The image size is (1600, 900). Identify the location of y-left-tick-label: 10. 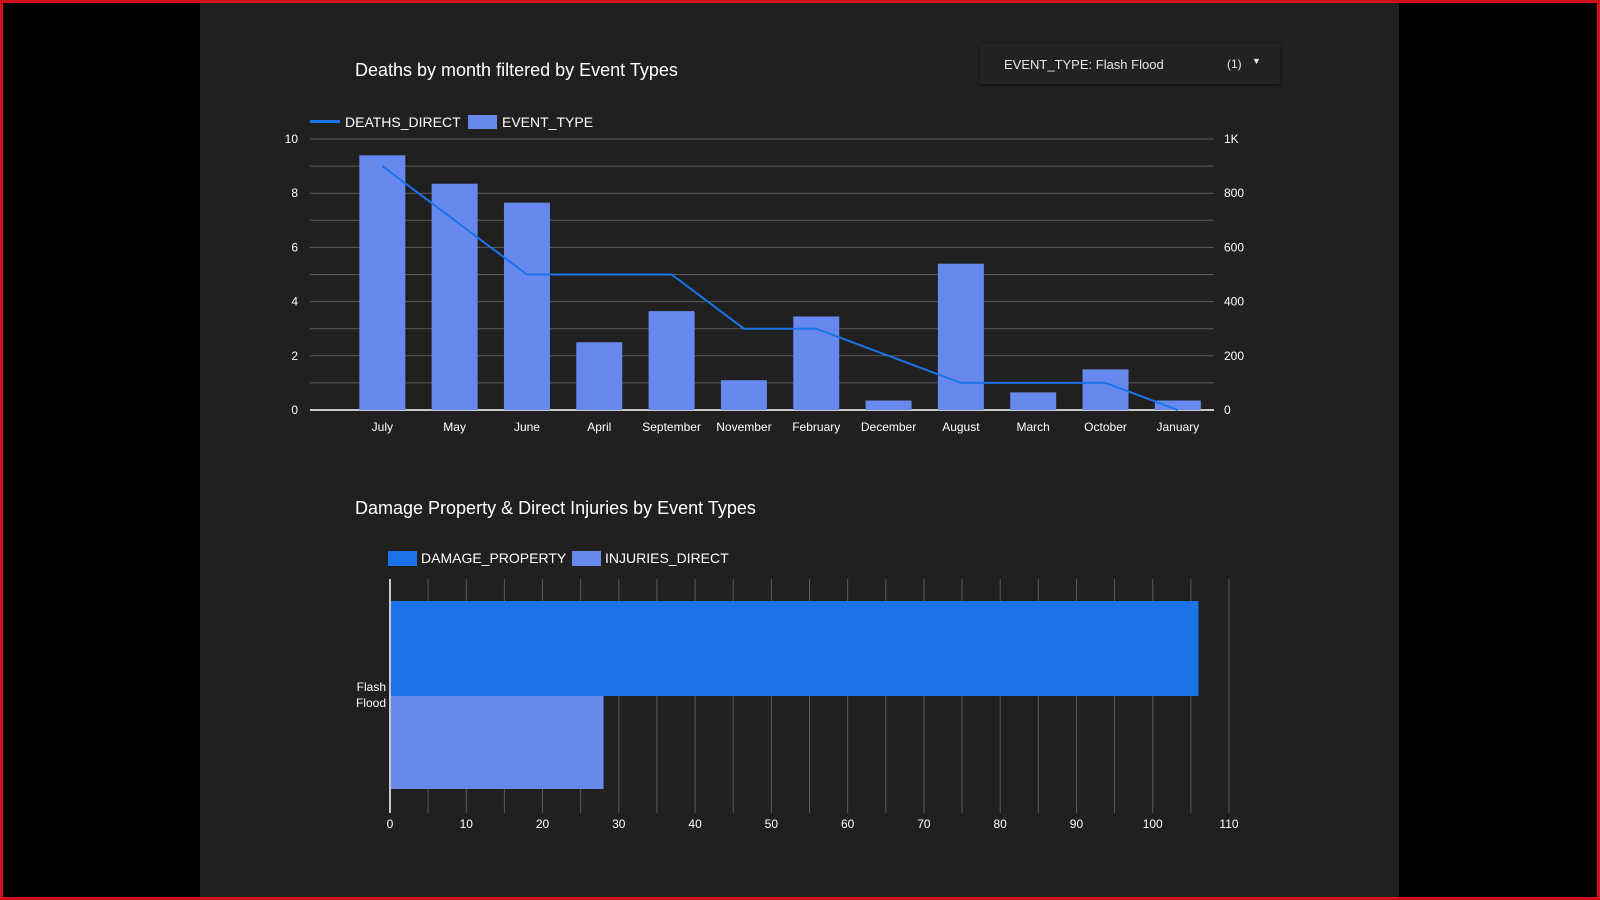
(292, 139).